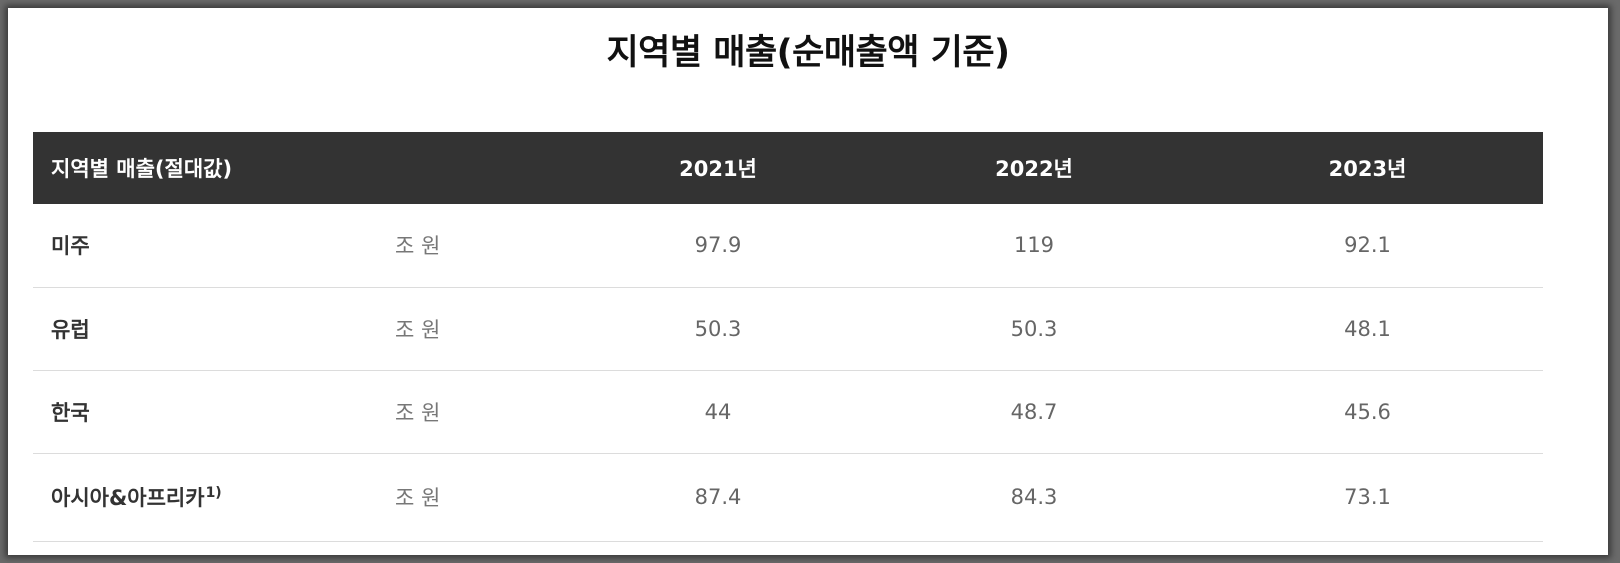  I want to click on header-year-2022: 2022년, so click(1034, 169).